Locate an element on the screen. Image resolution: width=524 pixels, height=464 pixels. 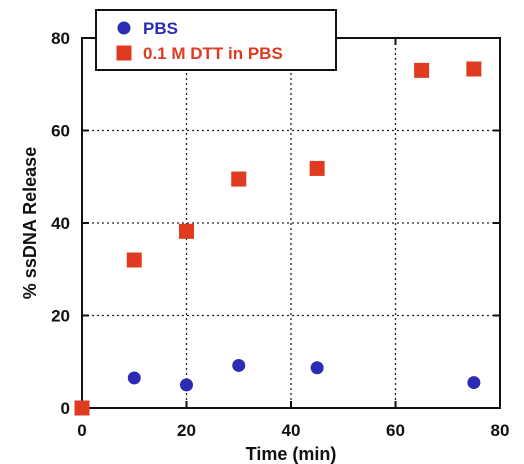
x-tick-label: 60 is located at coordinates (395, 430).